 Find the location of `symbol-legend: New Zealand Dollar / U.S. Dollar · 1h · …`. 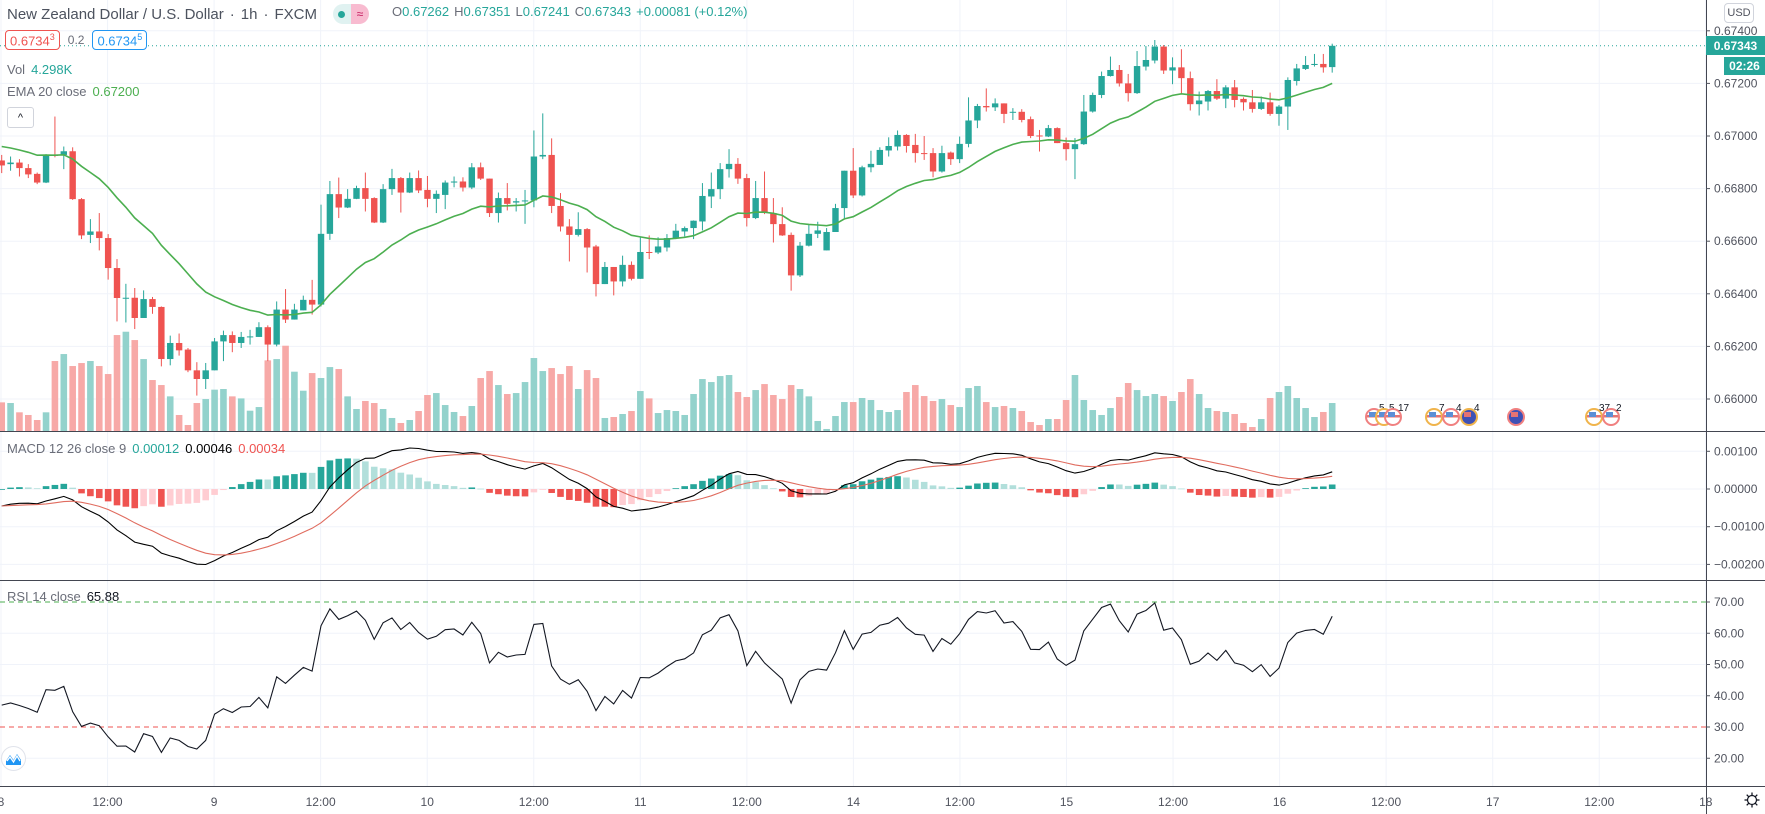

symbol-legend: New Zealand Dollar / U.S. Dollar · 1h · … is located at coordinates (188, 14).